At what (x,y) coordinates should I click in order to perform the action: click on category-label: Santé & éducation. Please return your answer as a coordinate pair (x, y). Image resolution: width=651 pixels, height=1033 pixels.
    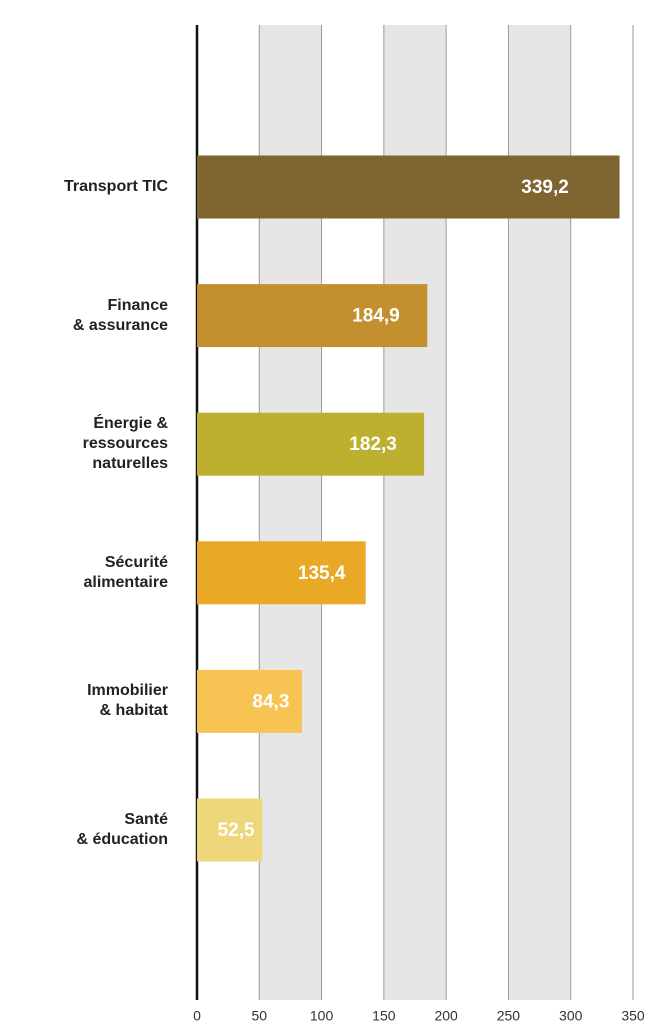
    Looking at the image, I should click on (122, 829).